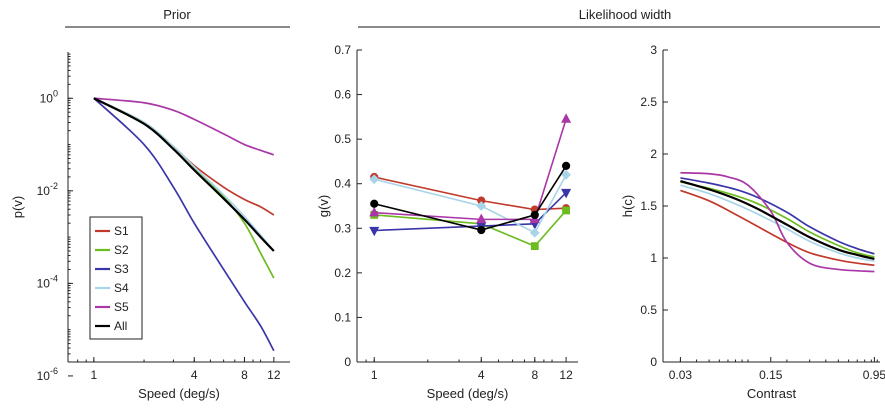  What do you see at coordinates (342, 317) in the screenshot?
I see `y-tick-label: 0.1` at bounding box center [342, 317].